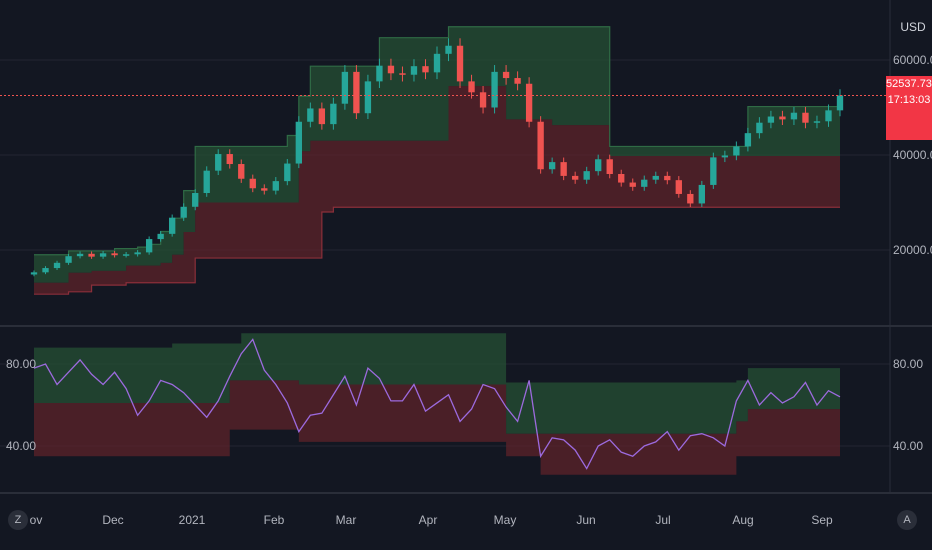 The width and height of the screenshot is (932, 550). I want to click on time-tick-label: Jun, so click(585, 520).